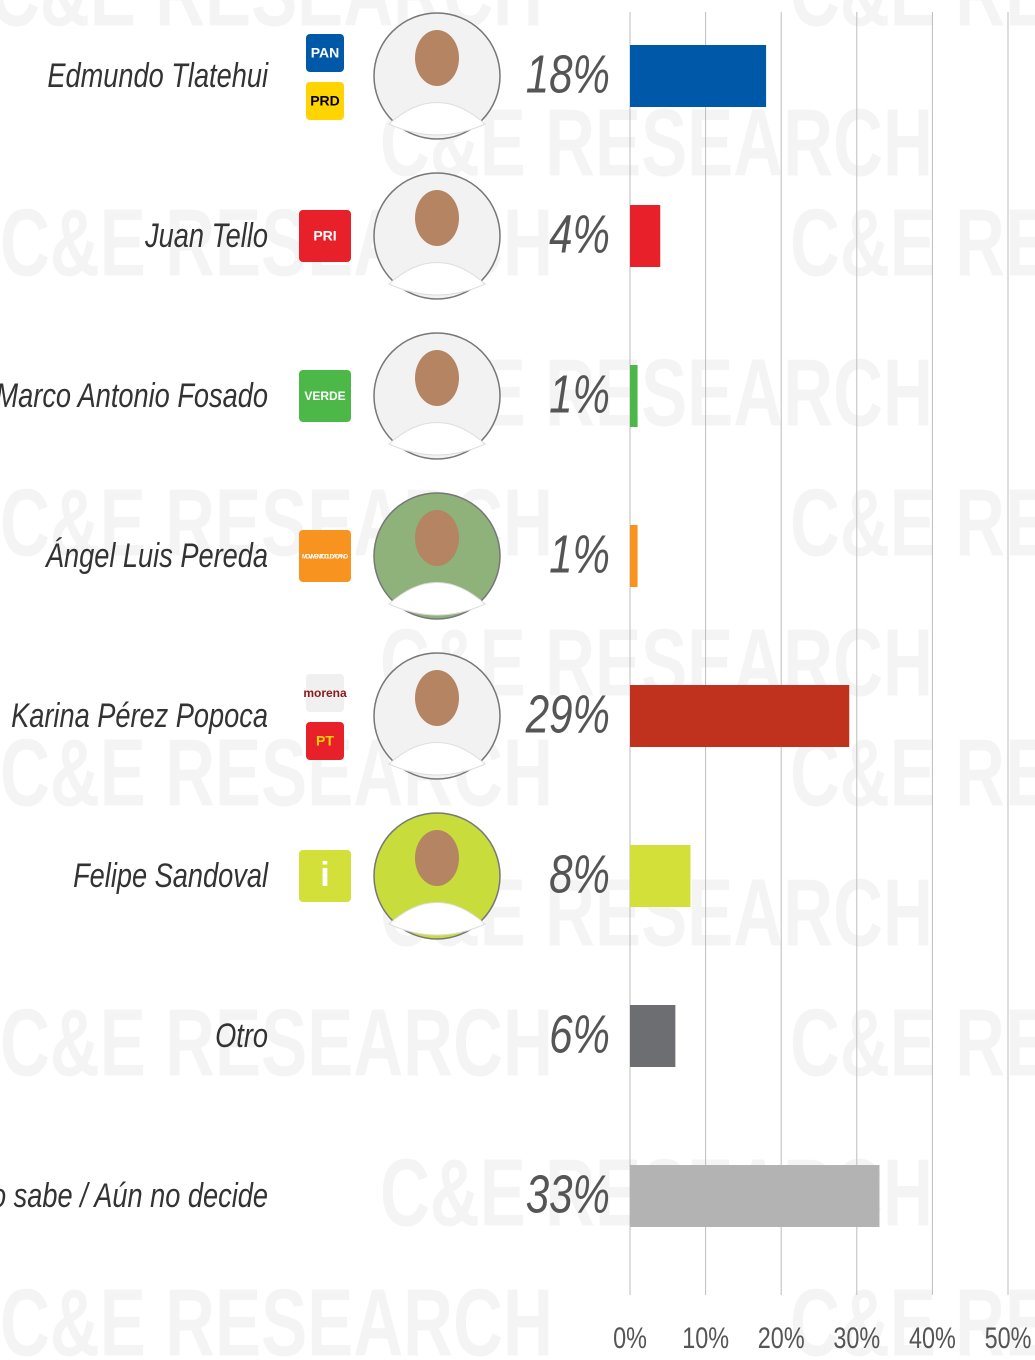 The width and height of the screenshot is (1035, 1360). I want to click on party-logo-label: PRD, so click(325, 101).